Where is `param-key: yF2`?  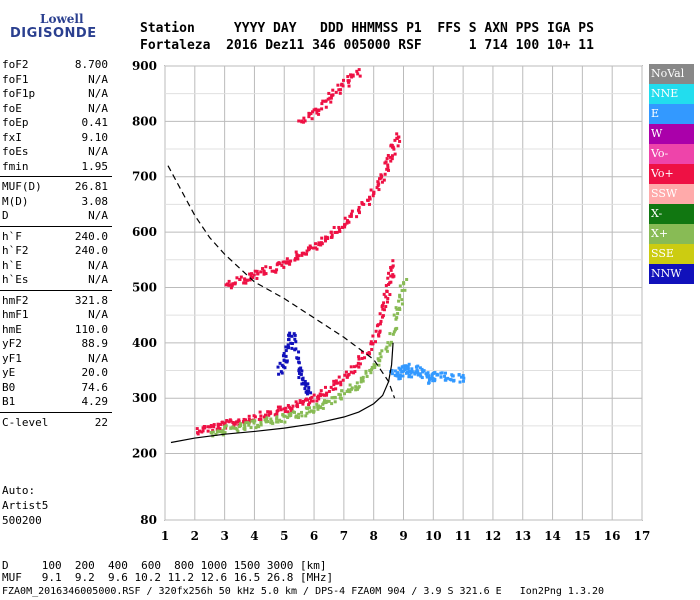 param-key: yF2 is located at coordinates (12, 343).